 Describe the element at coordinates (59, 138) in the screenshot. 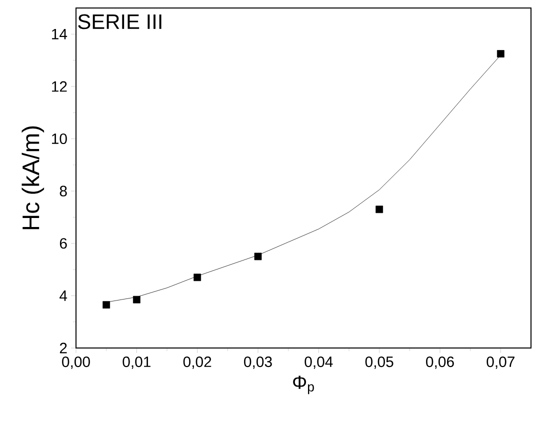

I see `y-tick-label: 10` at that location.